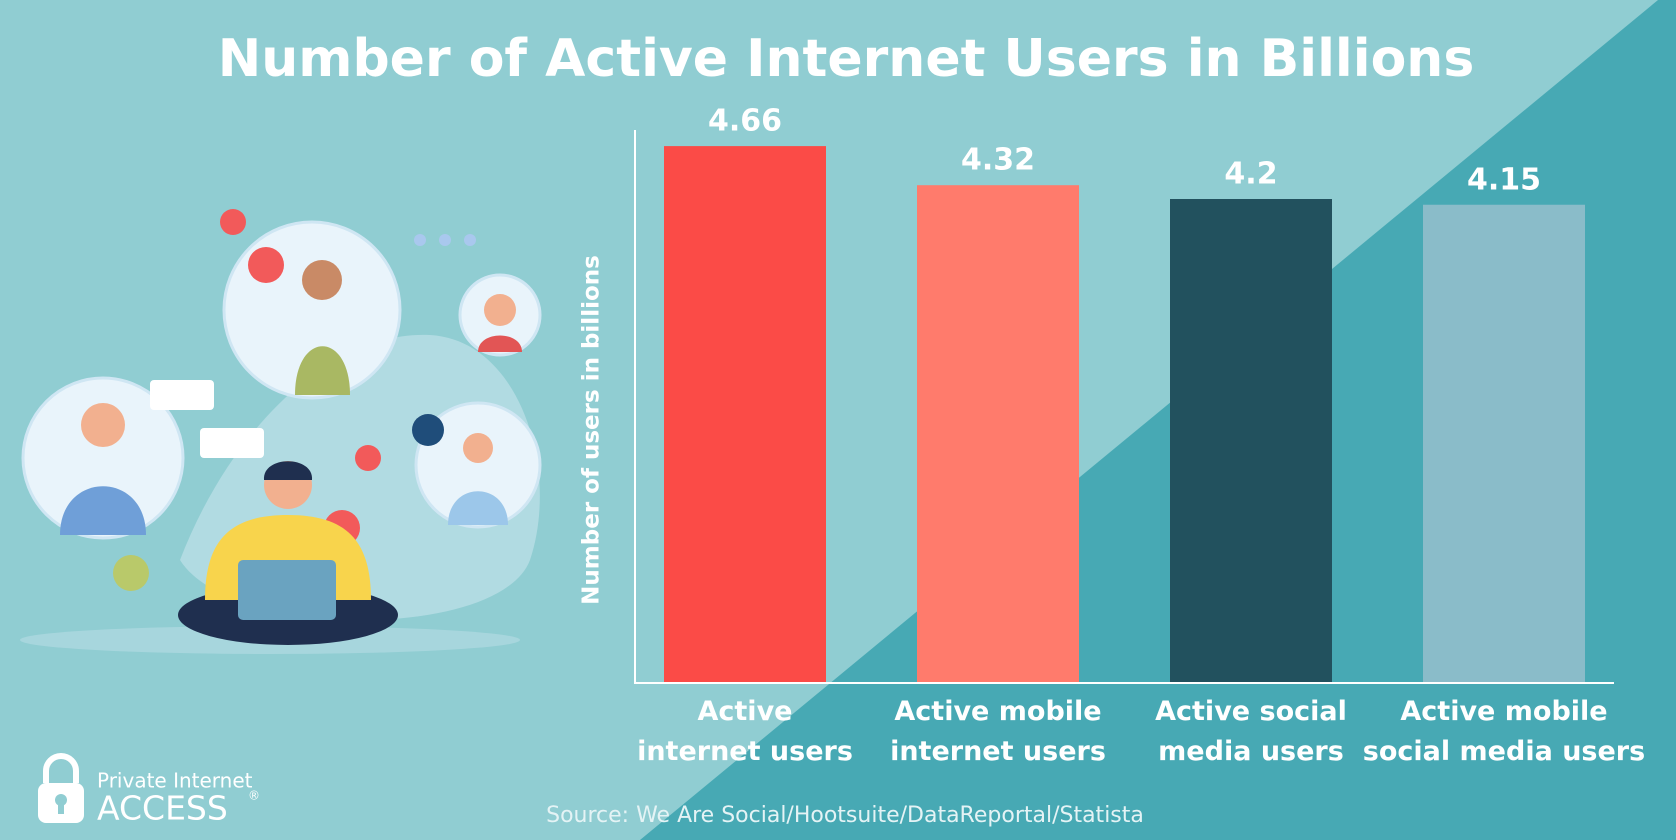  I want to click on logo-mark: ®, so click(254, 796).